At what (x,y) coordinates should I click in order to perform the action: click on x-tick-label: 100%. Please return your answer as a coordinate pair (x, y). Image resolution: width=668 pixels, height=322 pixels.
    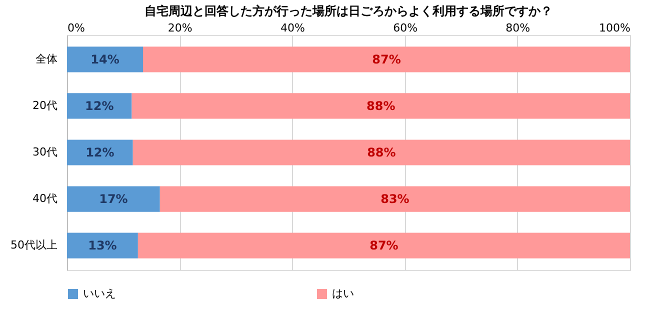
    Looking at the image, I should click on (614, 28).